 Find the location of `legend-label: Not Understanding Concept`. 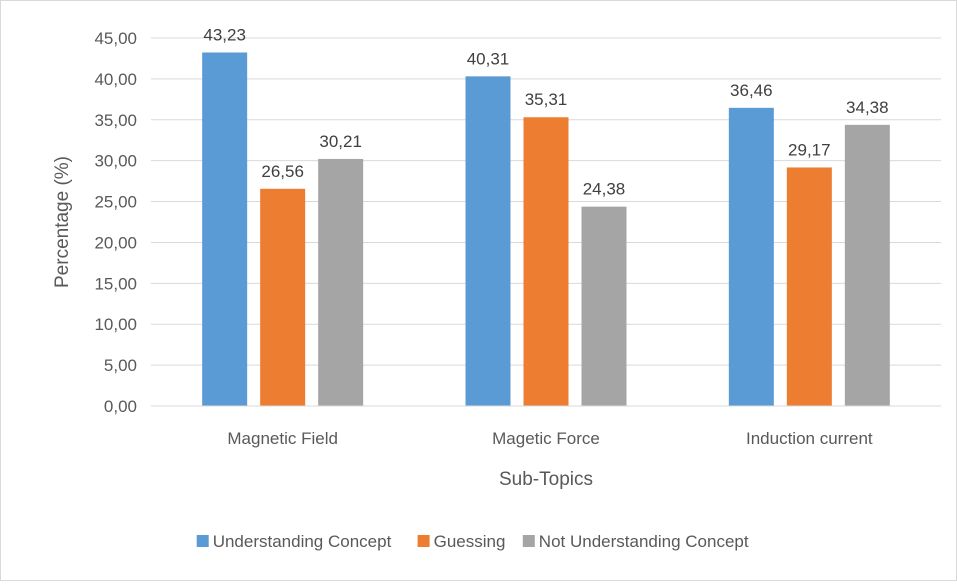

legend-label: Not Understanding Concept is located at coordinates (644, 541).